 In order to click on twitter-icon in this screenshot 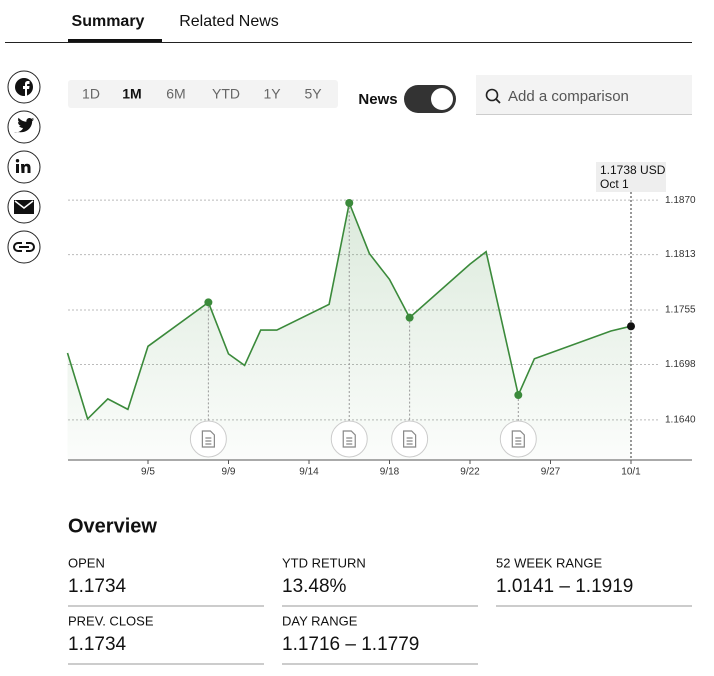, I will do `click(24, 125)`.